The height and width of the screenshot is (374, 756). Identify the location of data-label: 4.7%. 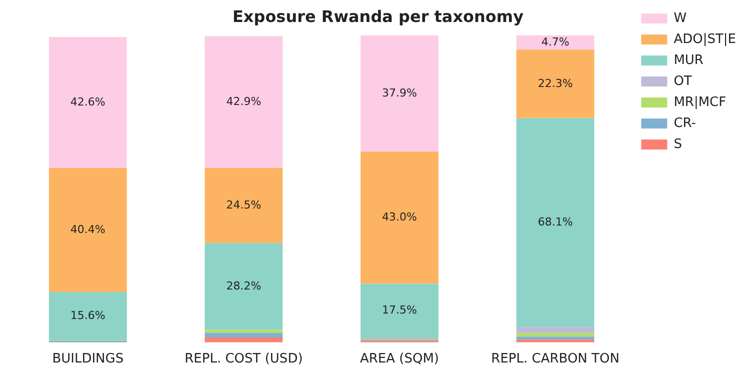
(555, 41).